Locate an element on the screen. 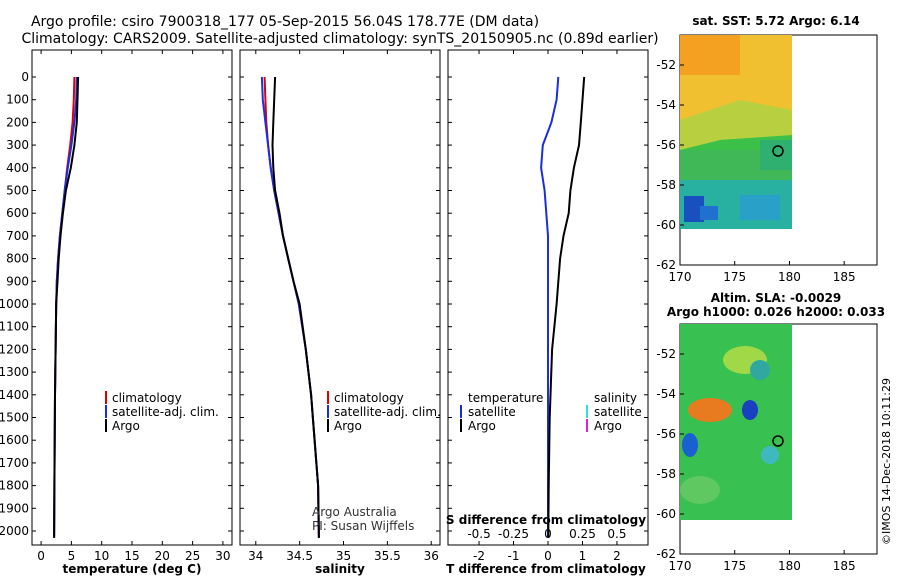 The width and height of the screenshot is (900, 580). x-tick-label: -1 is located at coordinates (514, 556).